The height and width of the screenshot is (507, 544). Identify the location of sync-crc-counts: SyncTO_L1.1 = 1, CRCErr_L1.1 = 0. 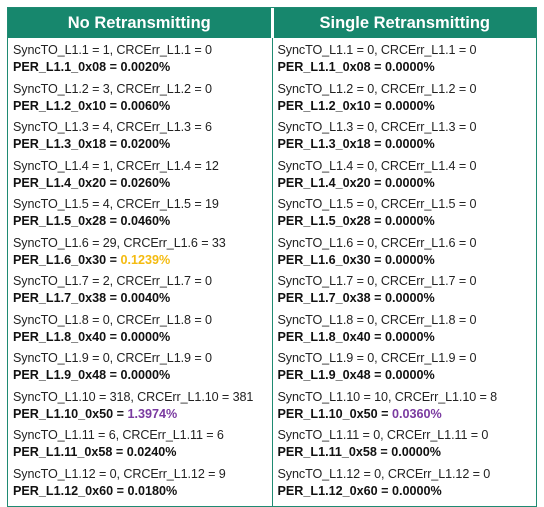
(112, 50).